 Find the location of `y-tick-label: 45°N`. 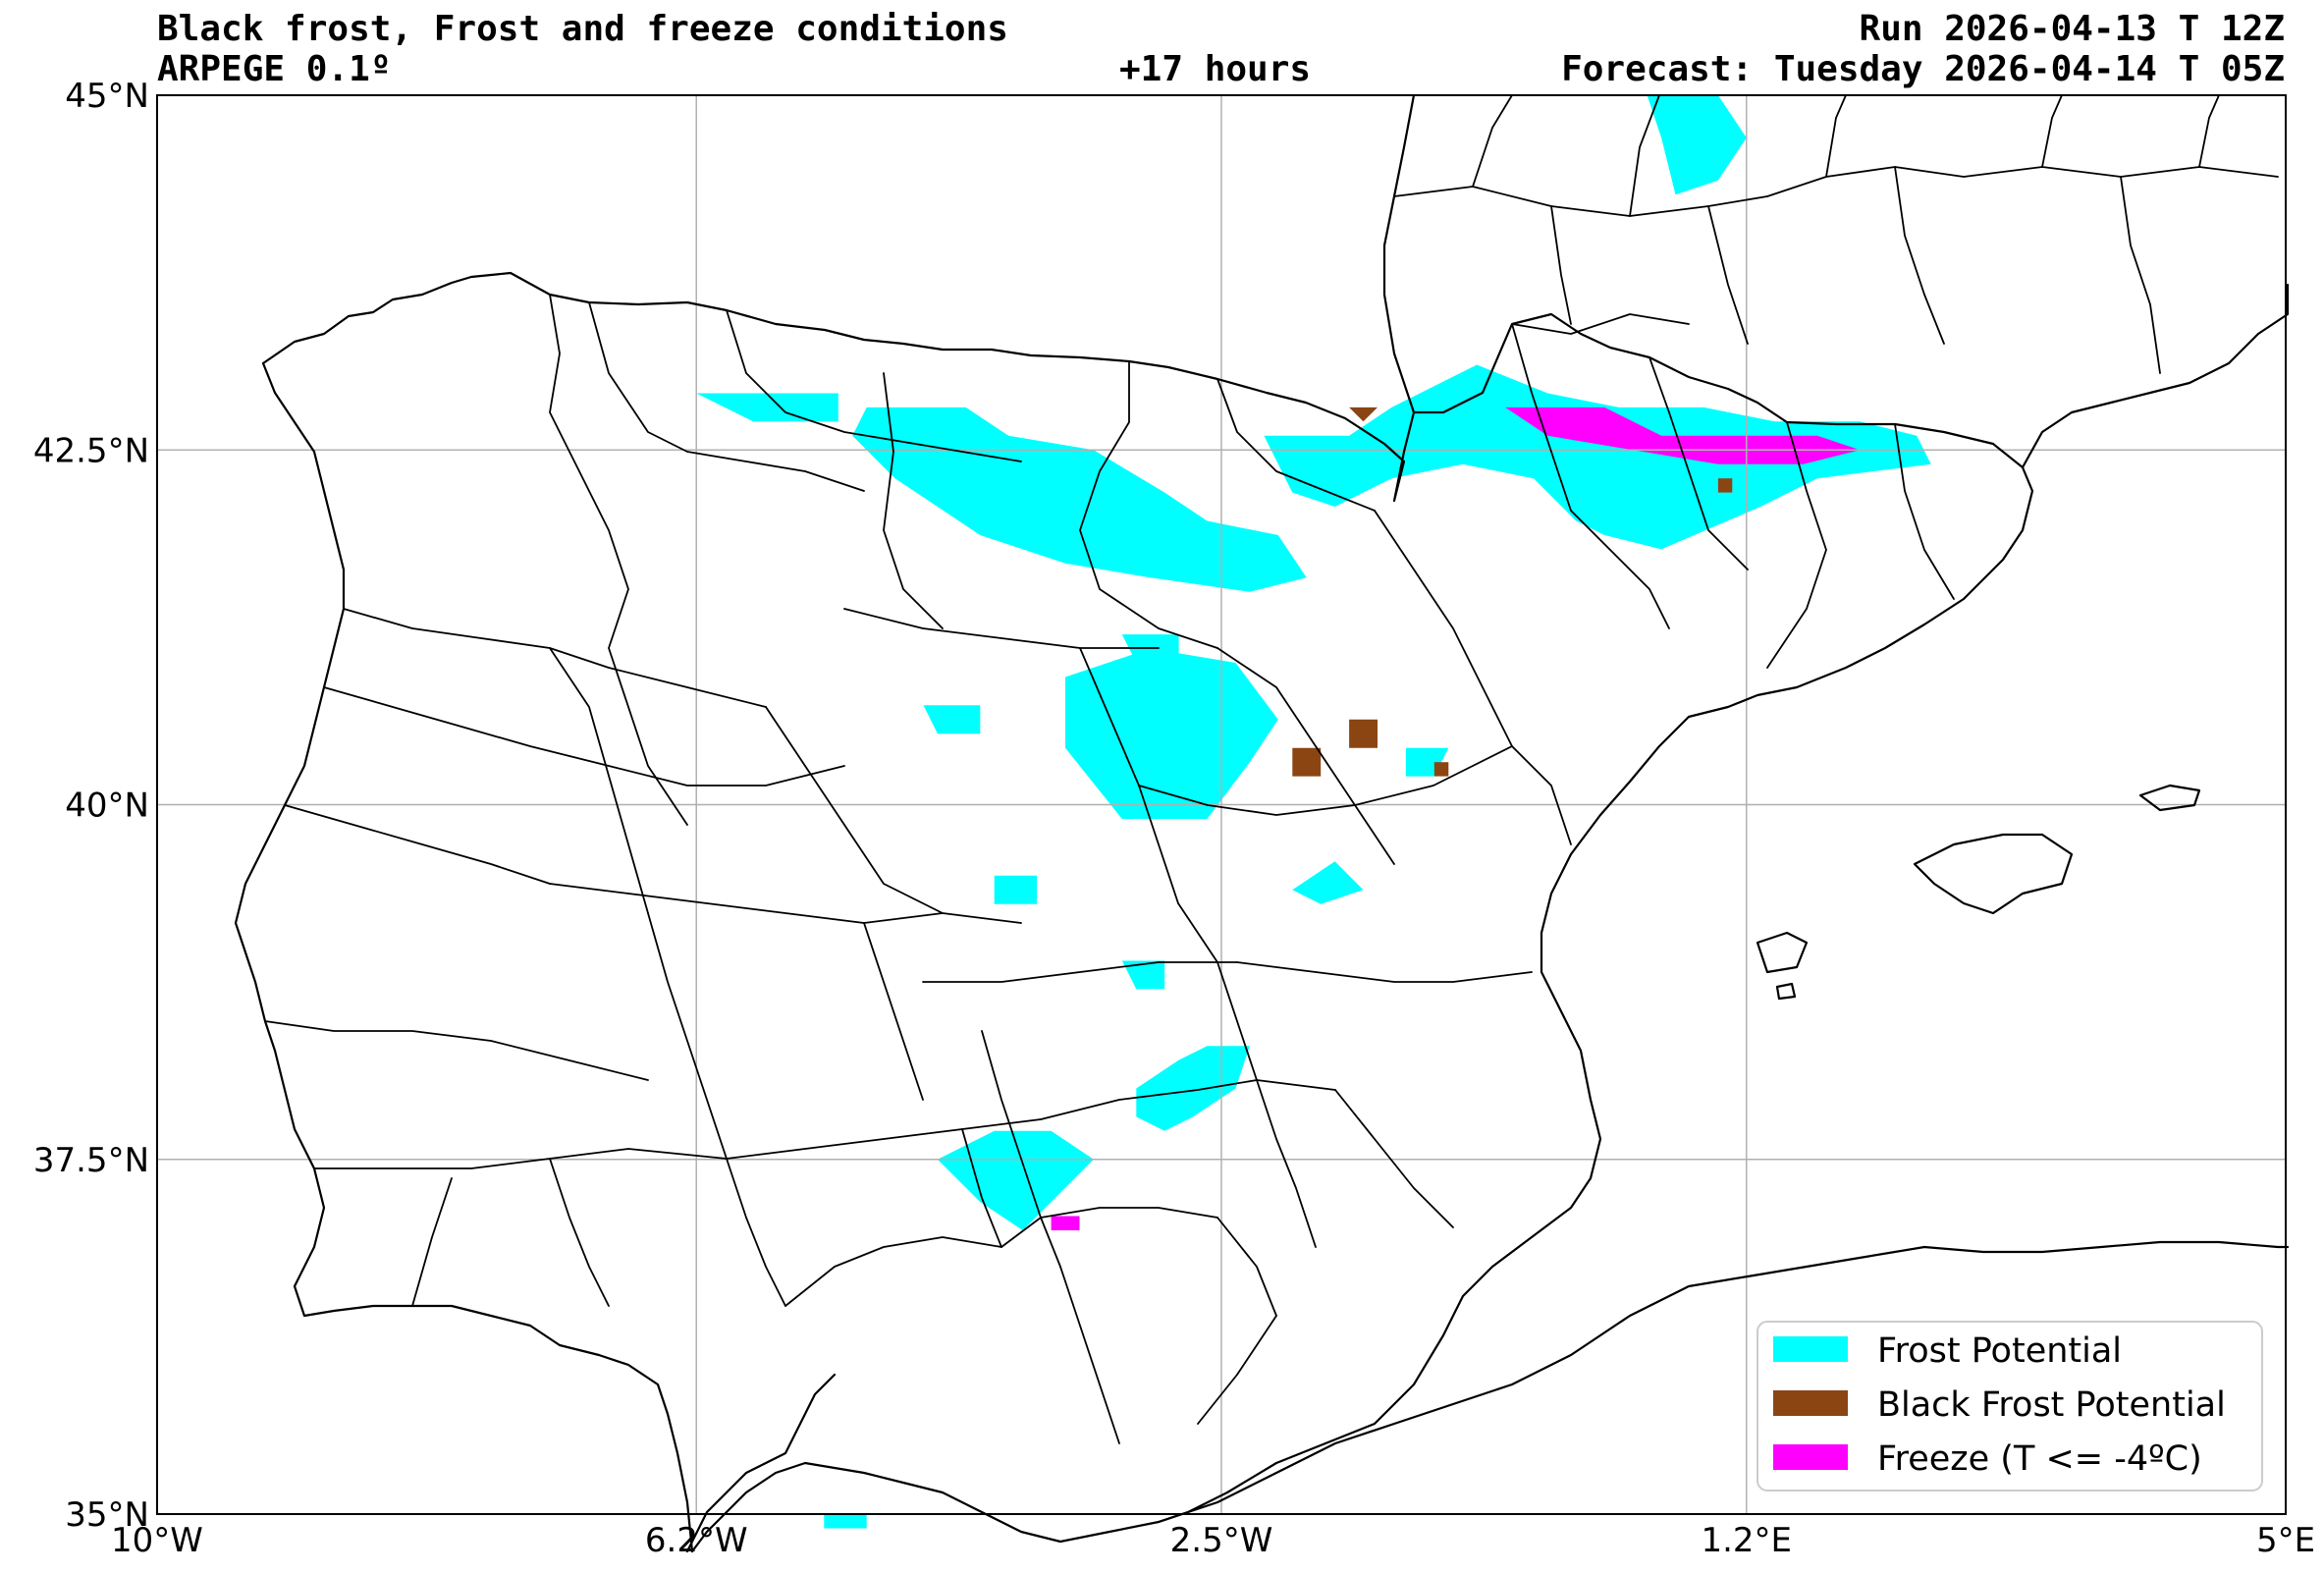

y-tick-label: 45°N is located at coordinates (107, 96).